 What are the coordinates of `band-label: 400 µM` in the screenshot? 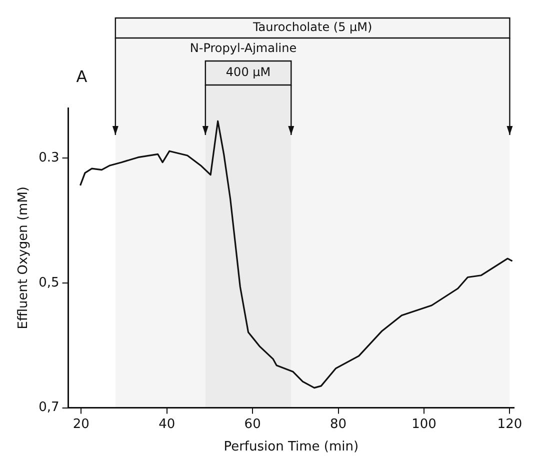 It's located at (248, 72).